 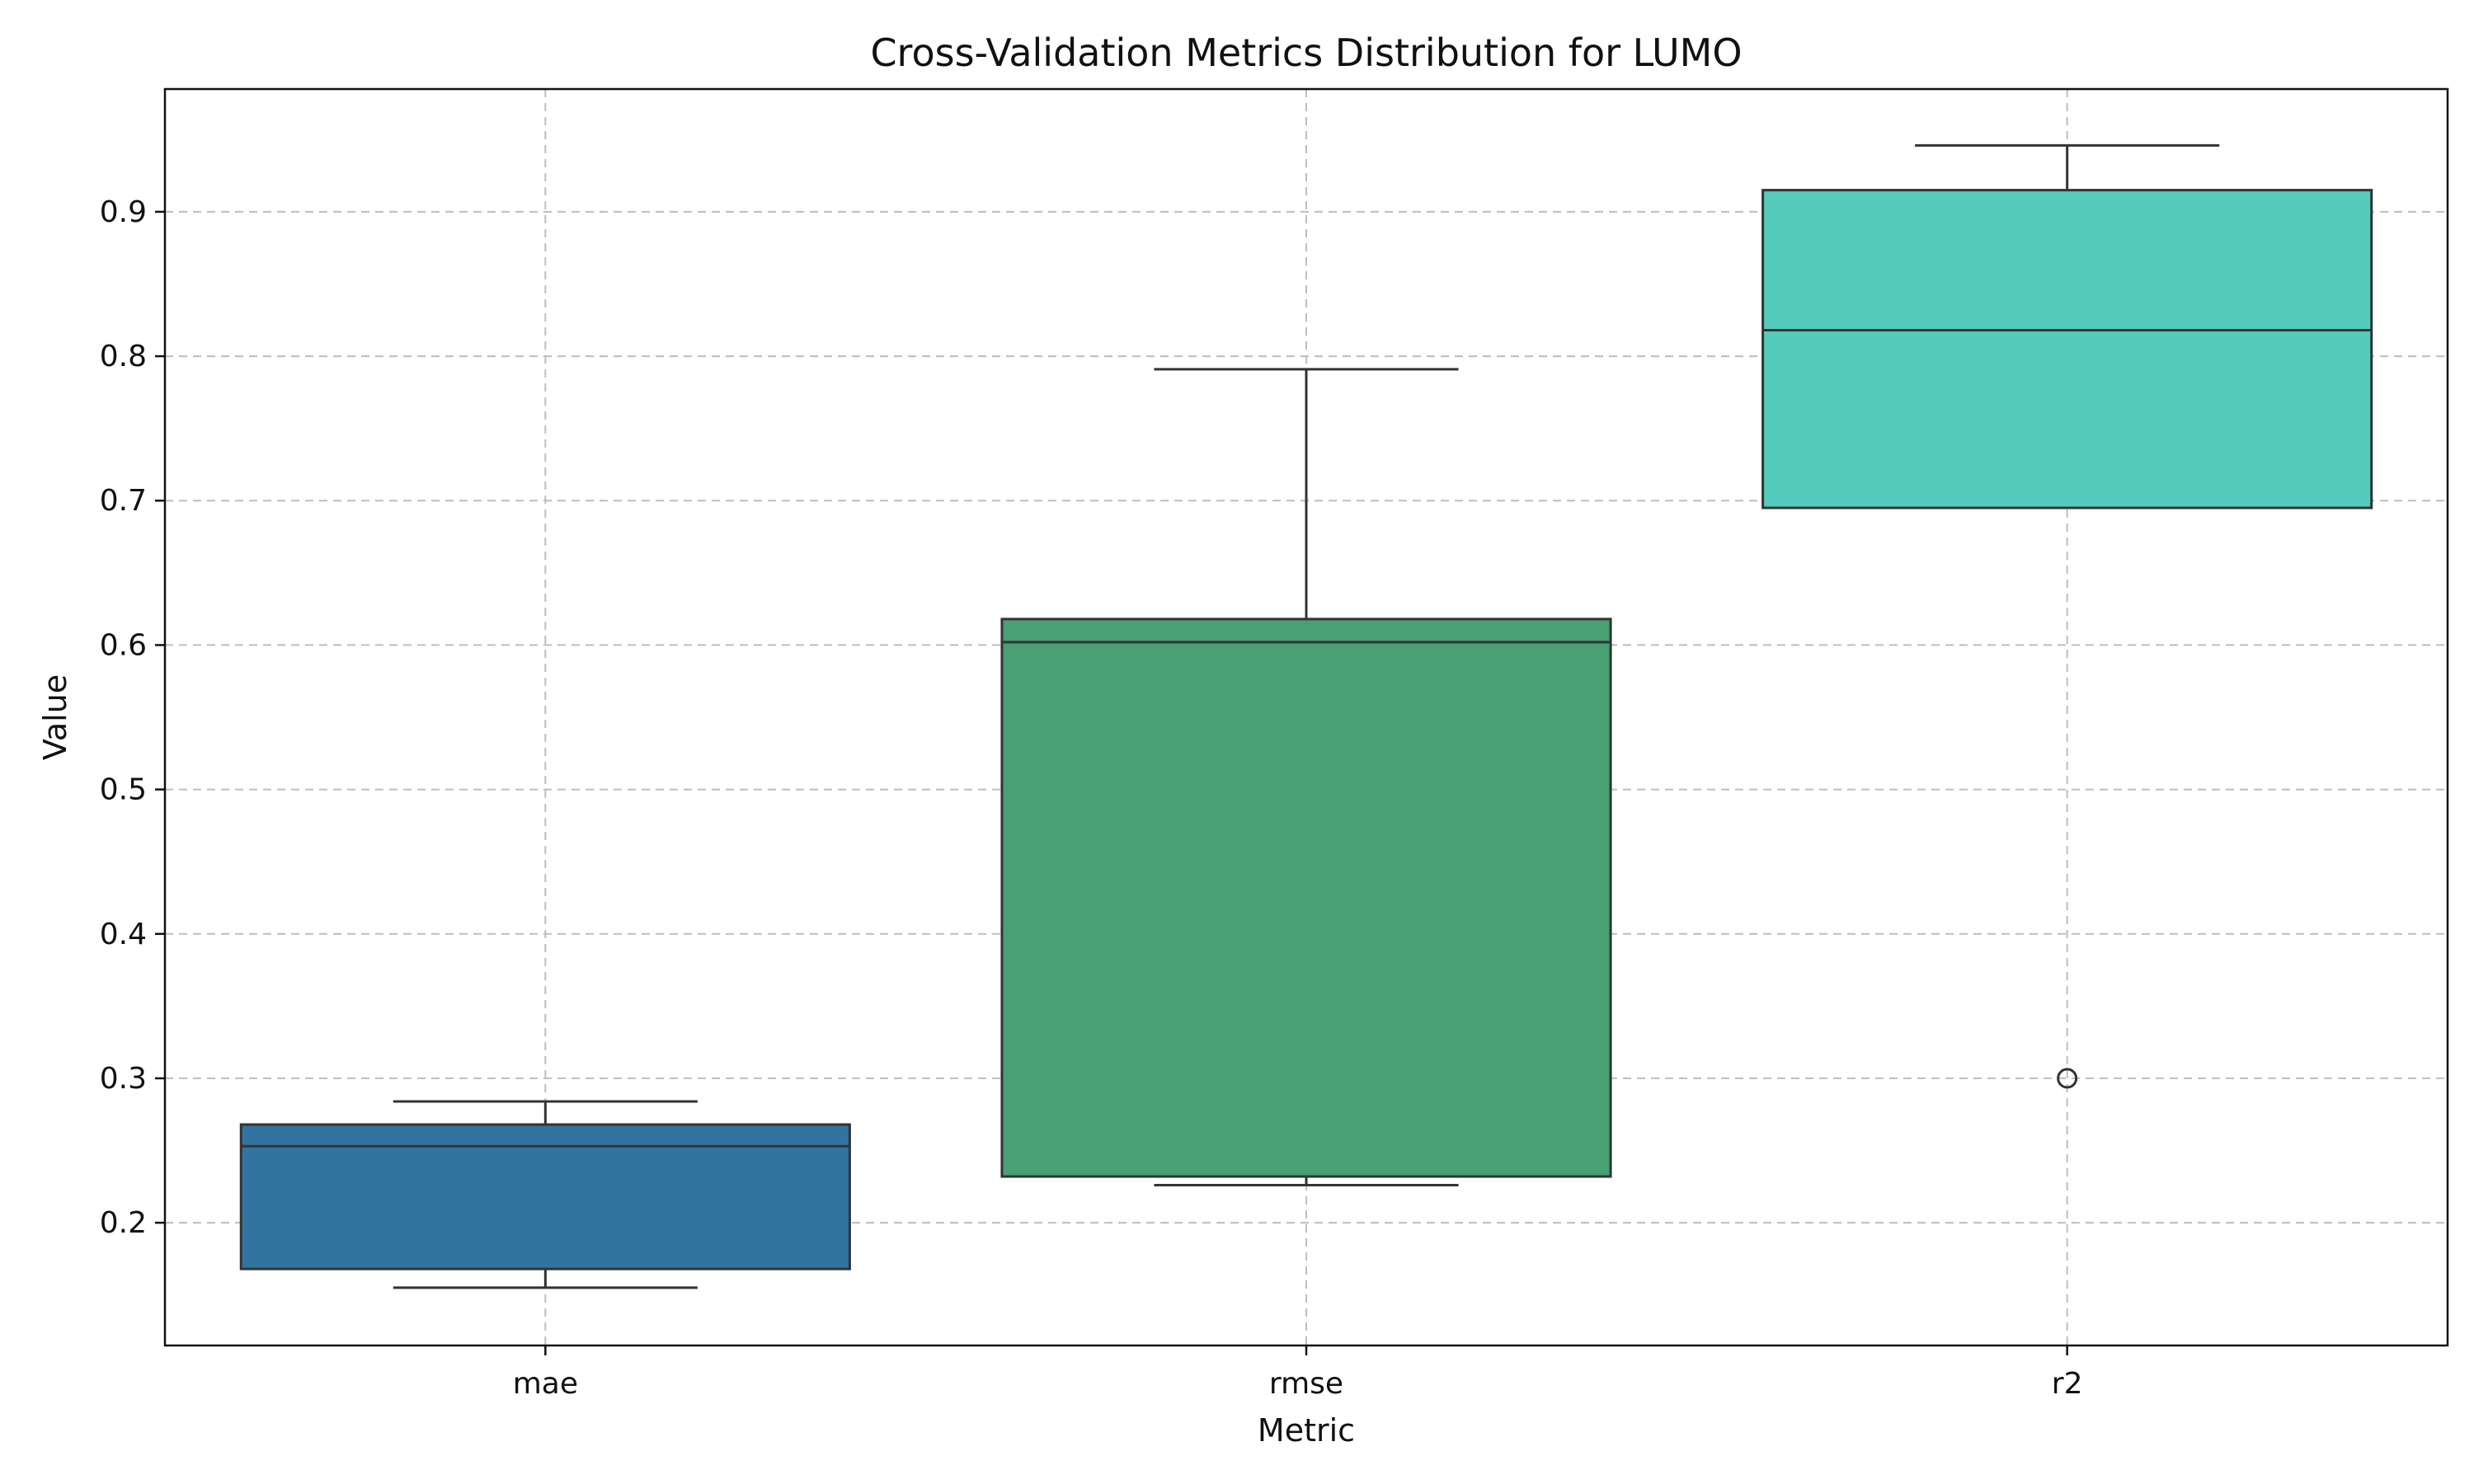 What do you see at coordinates (123, 356) in the screenshot?
I see `y-tick-label: 0.8` at bounding box center [123, 356].